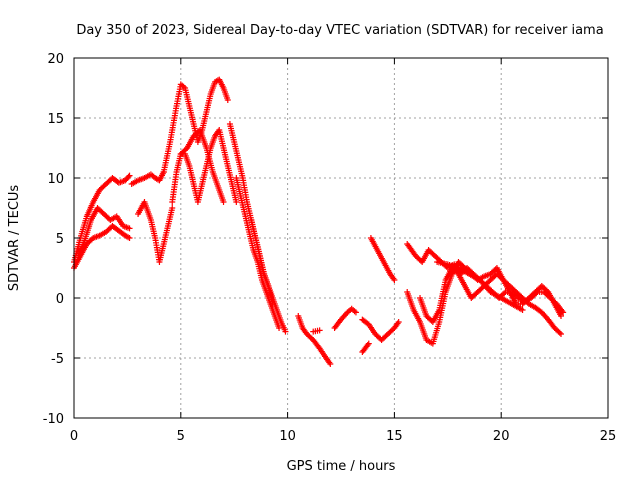 The height and width of the screenshot is (480, 640). Describe the element at coordinates (55, 59) in the screenshot. I see `y-tick-label: 20` at that location.